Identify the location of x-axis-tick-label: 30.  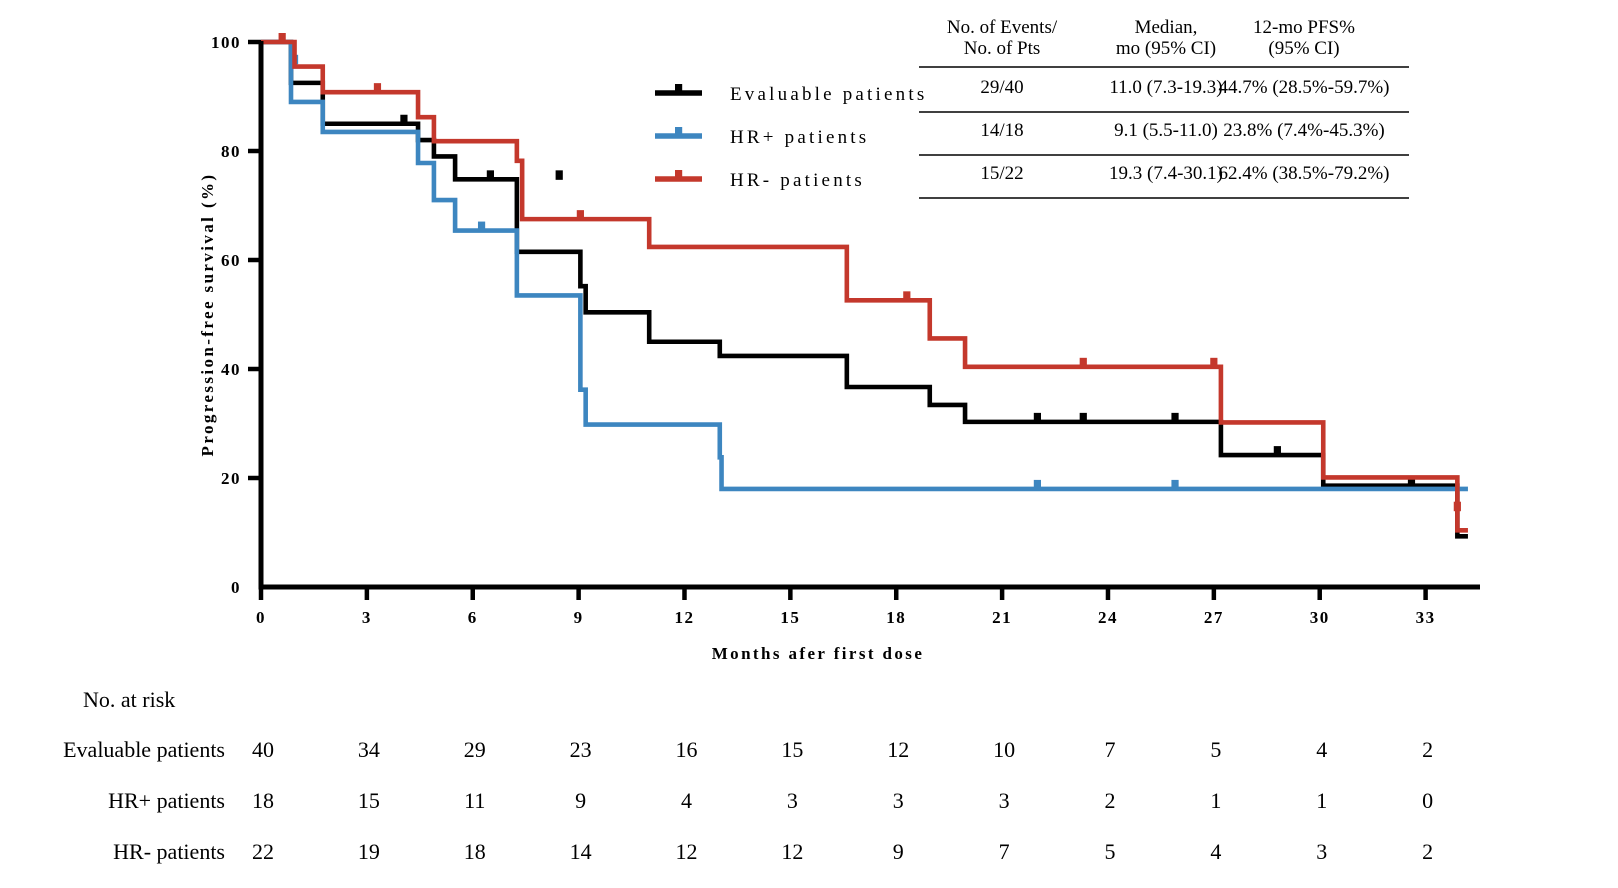
(1320, 617).